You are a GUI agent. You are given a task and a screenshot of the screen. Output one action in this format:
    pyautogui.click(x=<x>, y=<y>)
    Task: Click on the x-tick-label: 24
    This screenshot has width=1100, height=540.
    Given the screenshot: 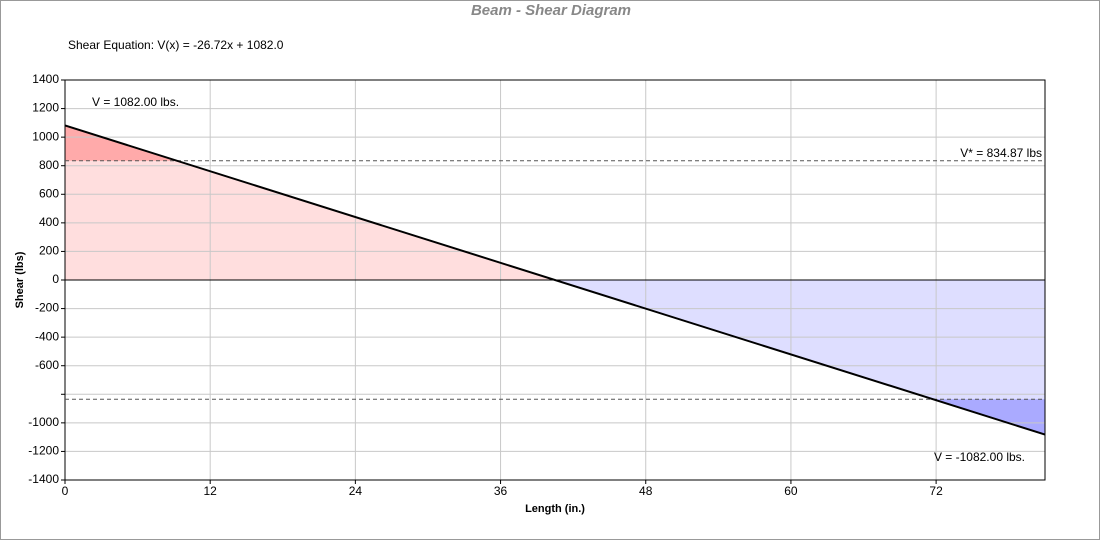 What is the action you would take?
    pyautogui.click(x=356, y=491)
    